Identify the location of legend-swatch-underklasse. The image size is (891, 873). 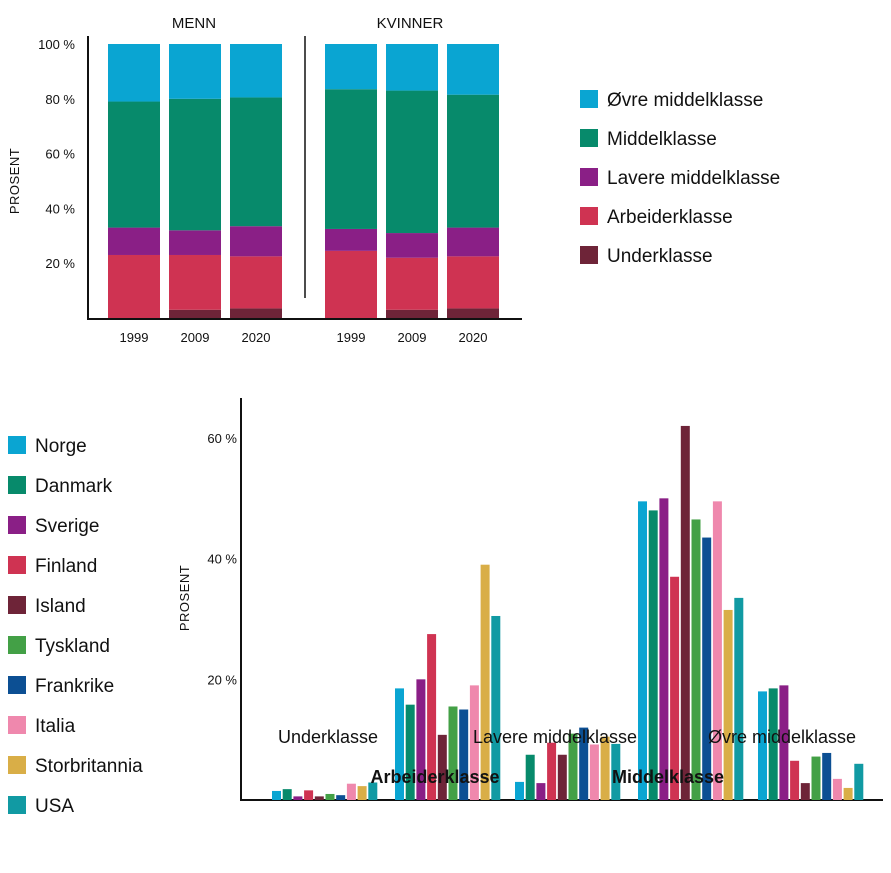
(589, 255).